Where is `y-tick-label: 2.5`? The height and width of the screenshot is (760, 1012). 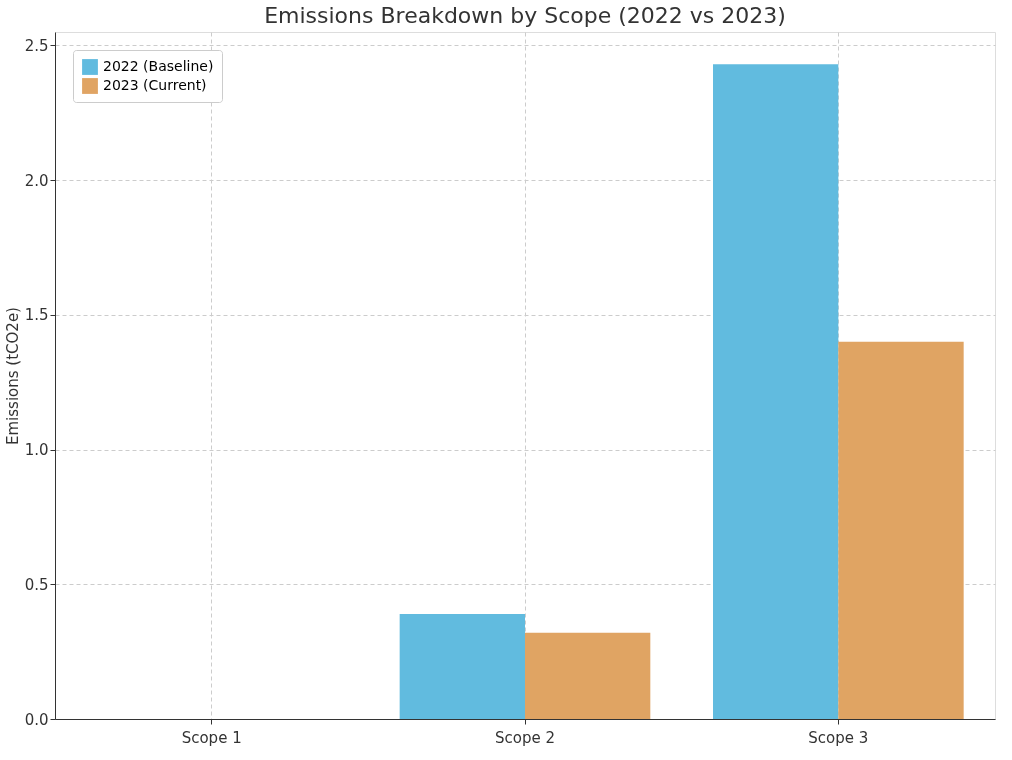 y-tick-label: 2.5 is located at coordinates (36, 45).